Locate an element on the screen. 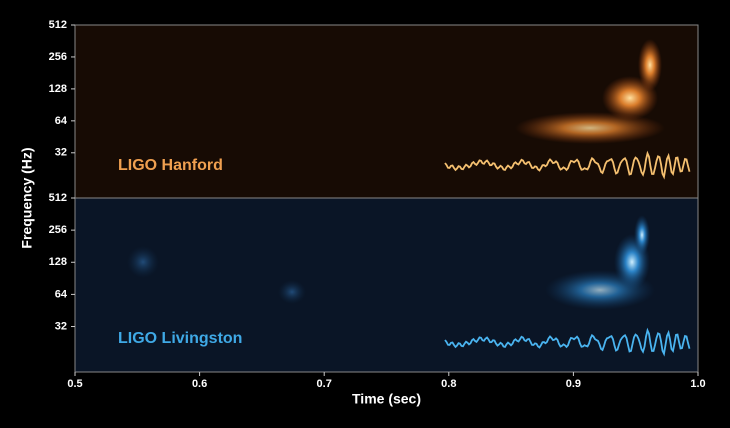 This screenshot has width=730, height=428. x-tick-label: 0.5 is located at coordinates (74, 384).